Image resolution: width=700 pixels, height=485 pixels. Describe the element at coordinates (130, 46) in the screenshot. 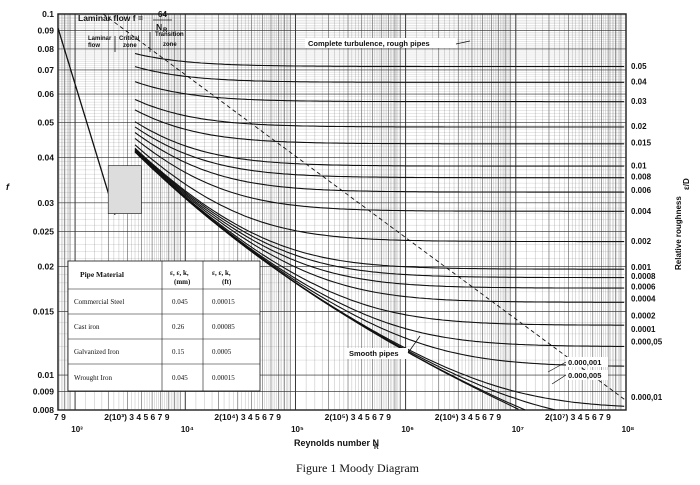

I see `critical-zone-label2: zone` at that location.